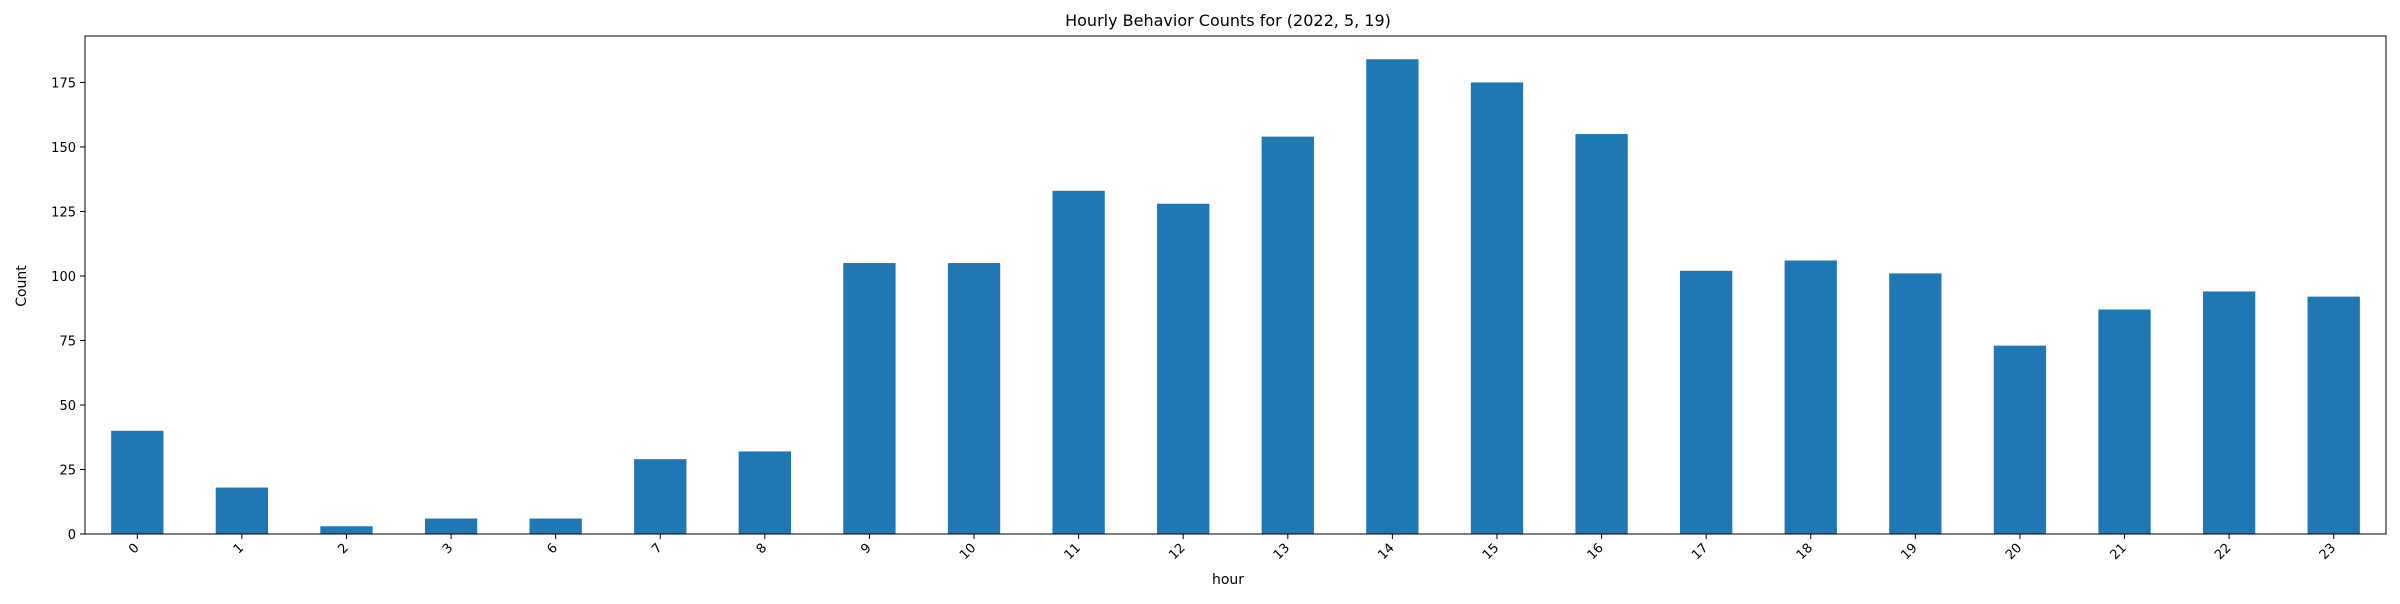  What do you see at coordinates (72, 535) in the screenshot?
I see `y-tick-label-0: 0` at bounding box center [72, 535].